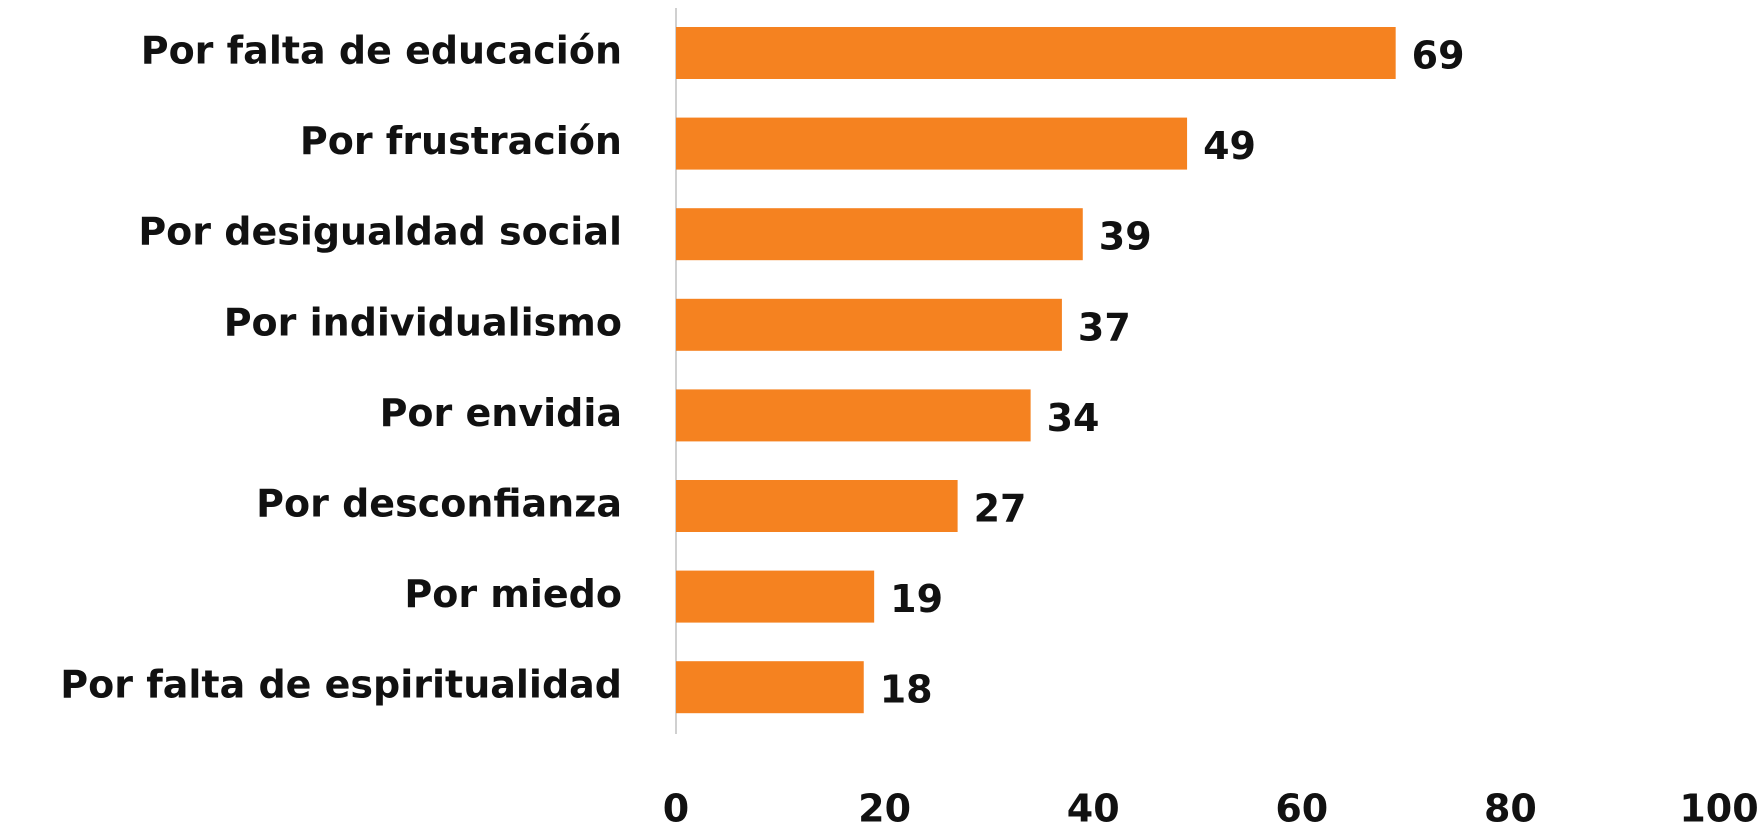 Image resolution: width=1762 pixels, height=832 pixels. Describe the element at coordinates (916, 599) in the screenshot. I see `value-label: 19` at that location.